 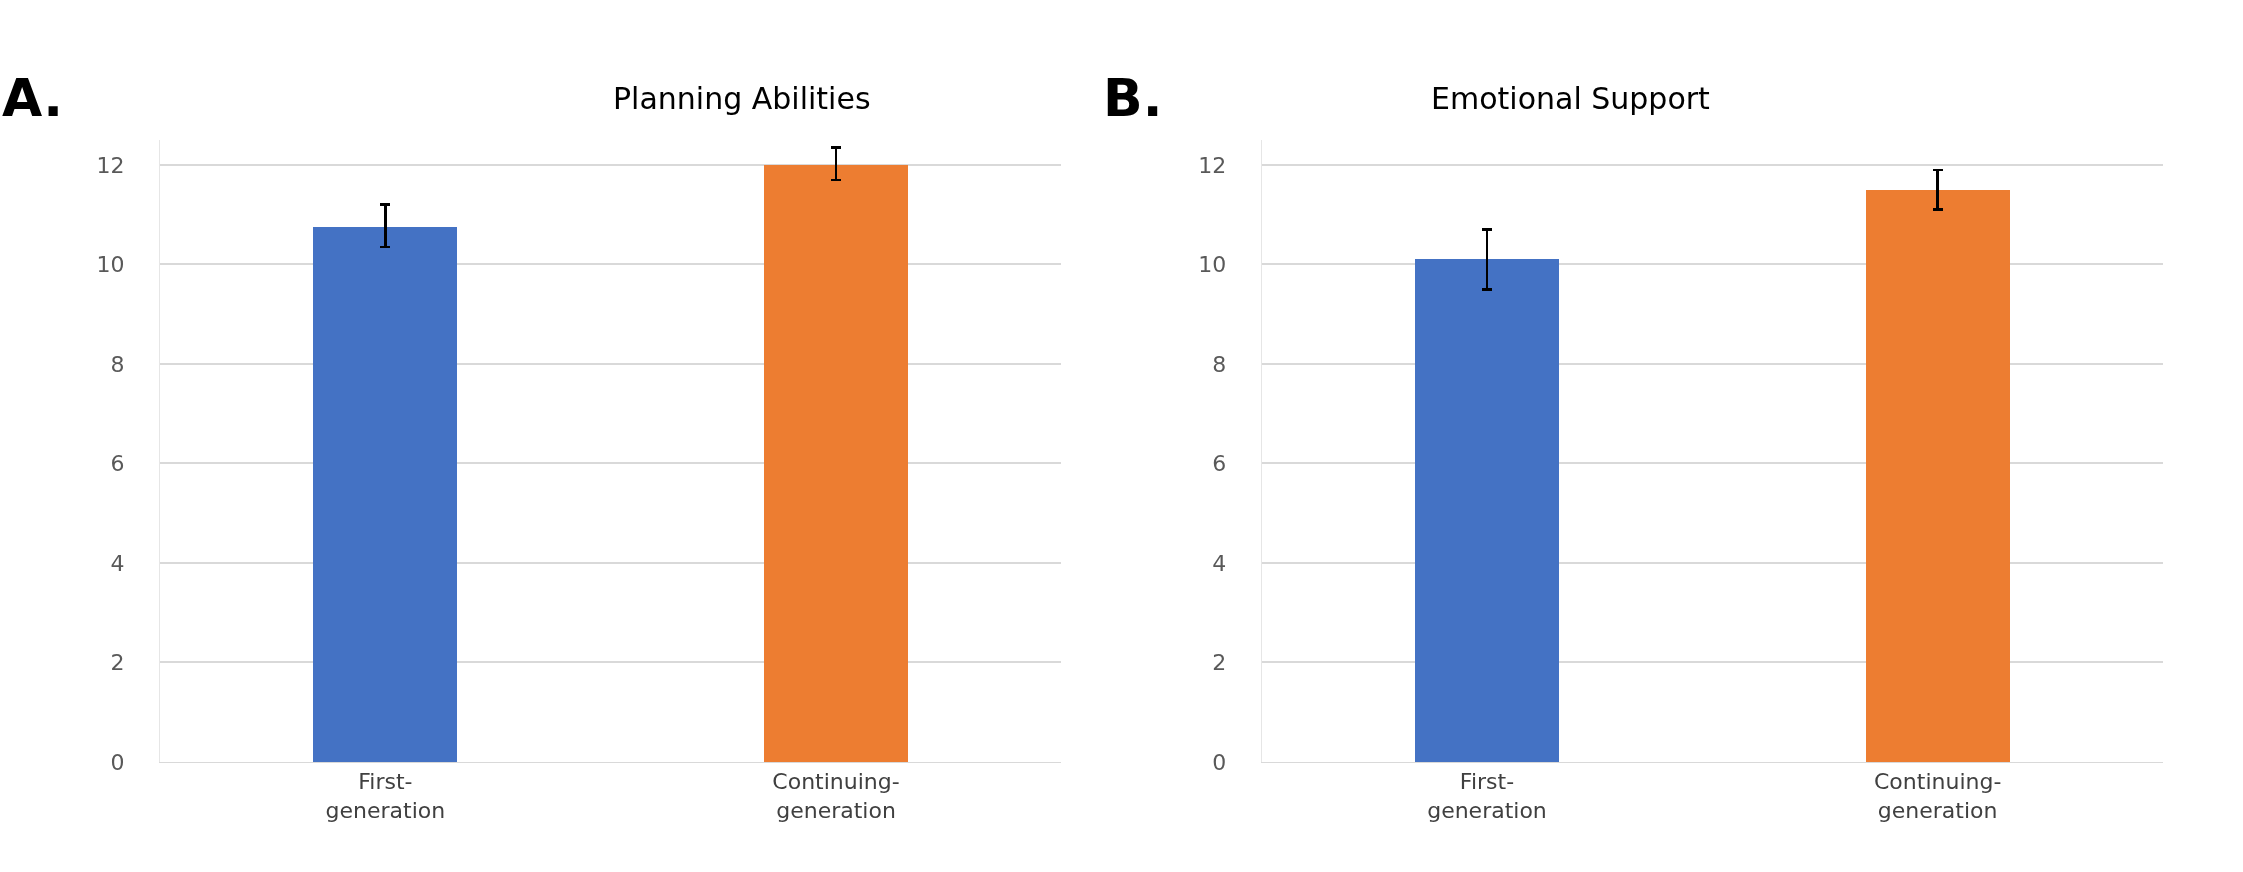 What do you see at coordinates (32, 98) in the screenshot?
I see `text: A.` at bounding box center [32, 98].